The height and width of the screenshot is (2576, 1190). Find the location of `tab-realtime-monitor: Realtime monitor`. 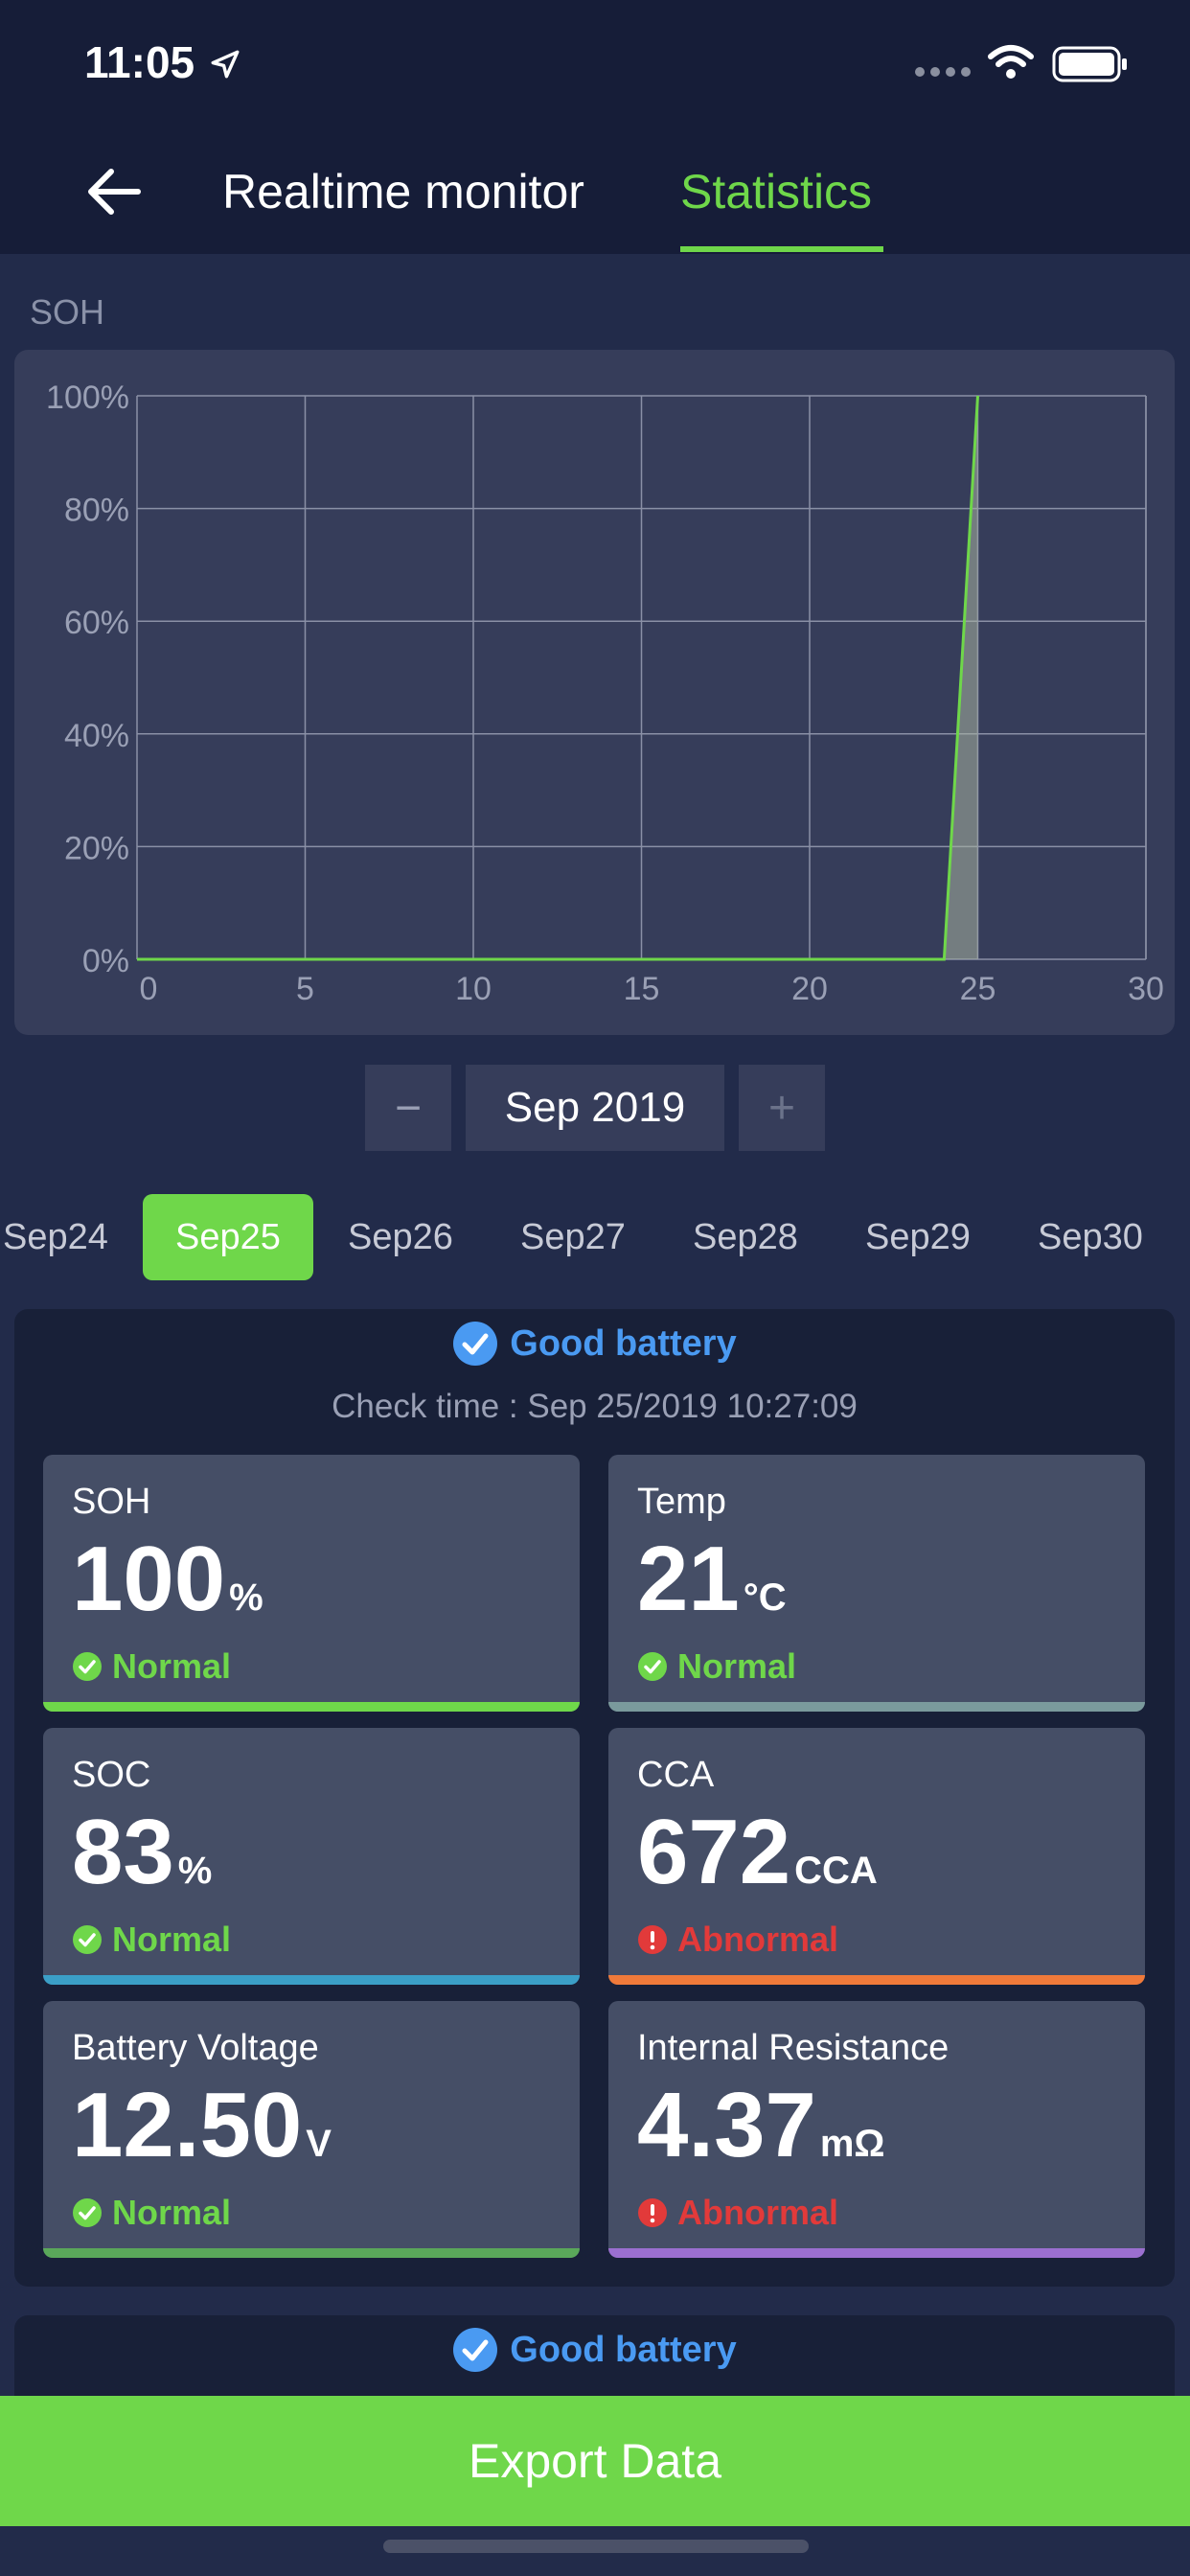

tab-realtime-monitor: Realtime monitor is located at coordinates (403, 191).